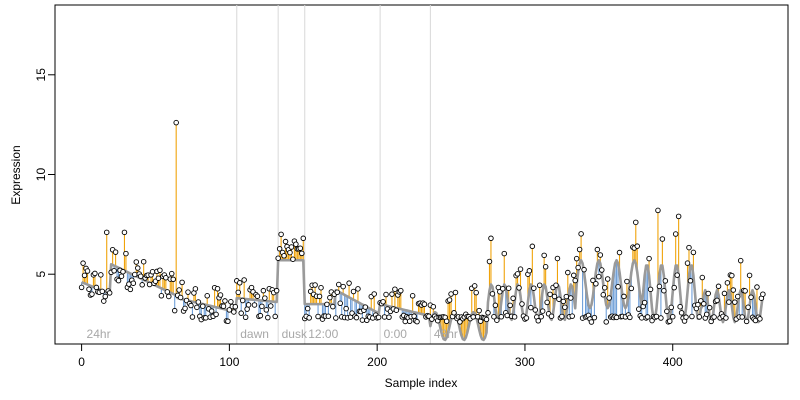 This screenshot has height=400, width=800. I want to click on y-axis-label: Expression, so click(16, 174).